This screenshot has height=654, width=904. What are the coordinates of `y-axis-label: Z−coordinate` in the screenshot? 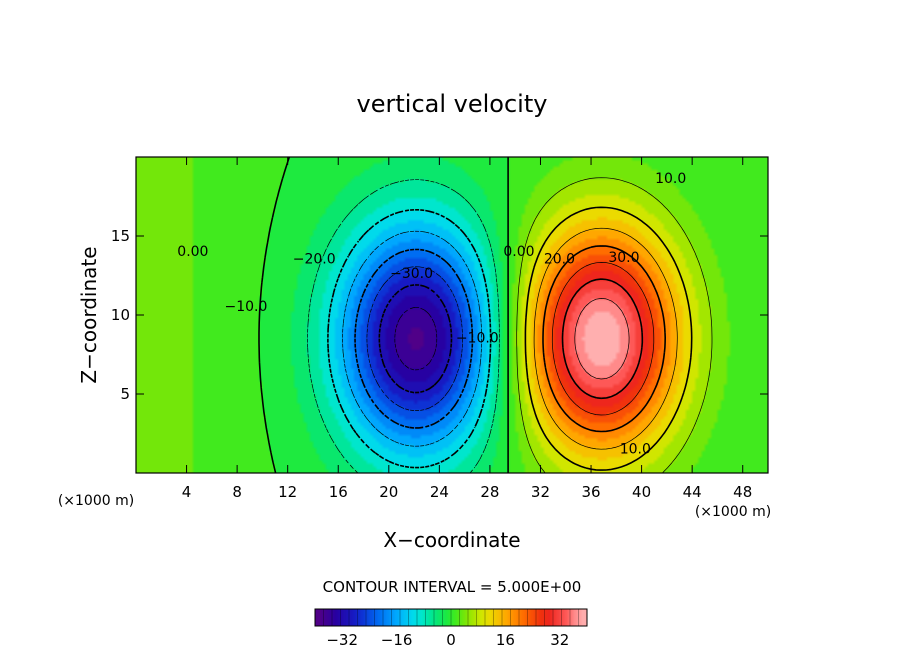 It's located at (89, 314).